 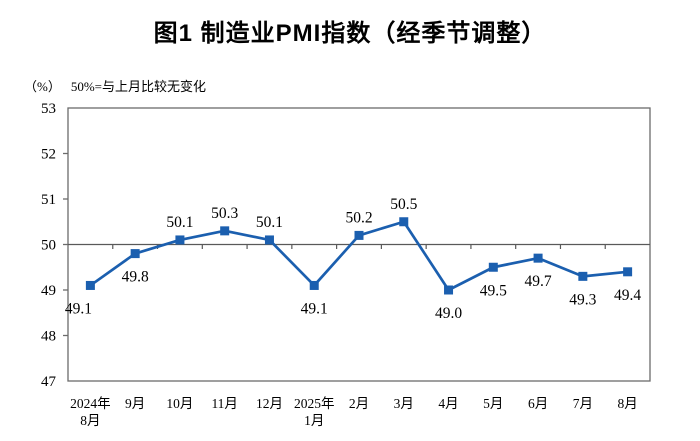 I want to click on data-point-label: 50.2, so click(x=358, y=217).